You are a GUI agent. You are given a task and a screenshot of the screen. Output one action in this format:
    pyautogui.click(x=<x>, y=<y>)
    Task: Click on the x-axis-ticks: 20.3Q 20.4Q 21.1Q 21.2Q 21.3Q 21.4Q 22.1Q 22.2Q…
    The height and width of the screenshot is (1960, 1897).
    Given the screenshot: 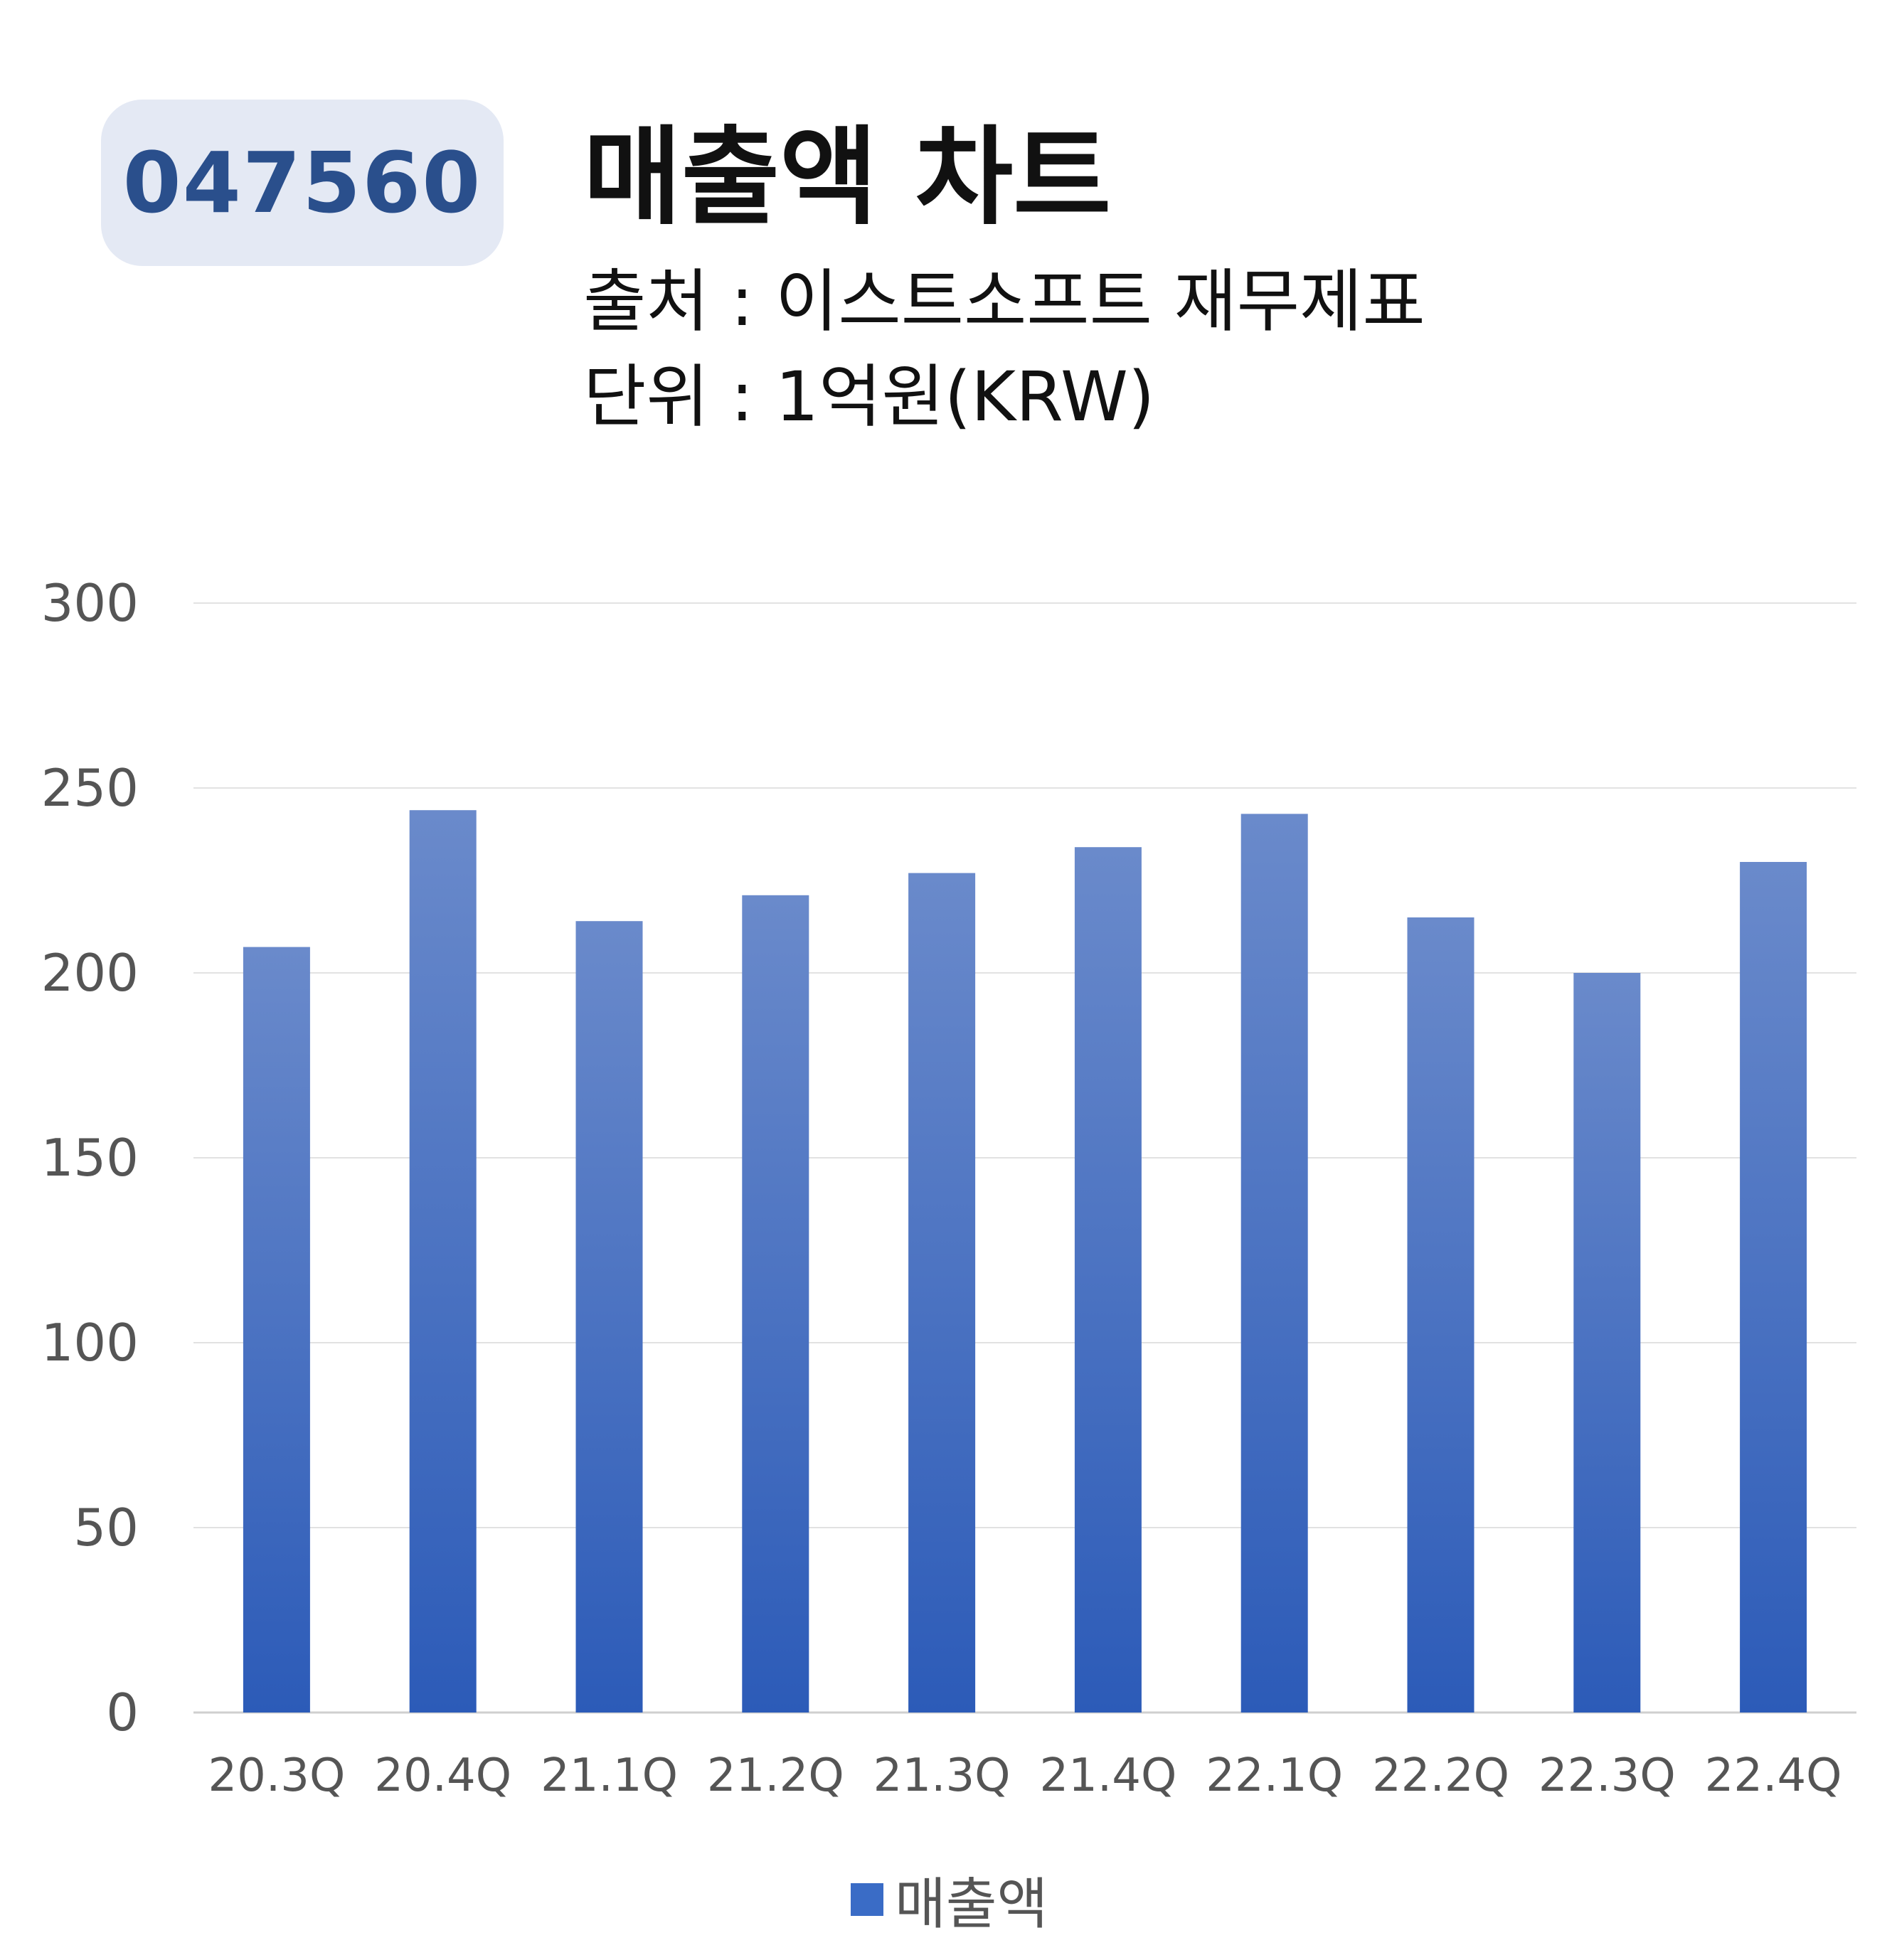 What is the action you would take?
    pyautogui.click(x=1025, y=1775)
    